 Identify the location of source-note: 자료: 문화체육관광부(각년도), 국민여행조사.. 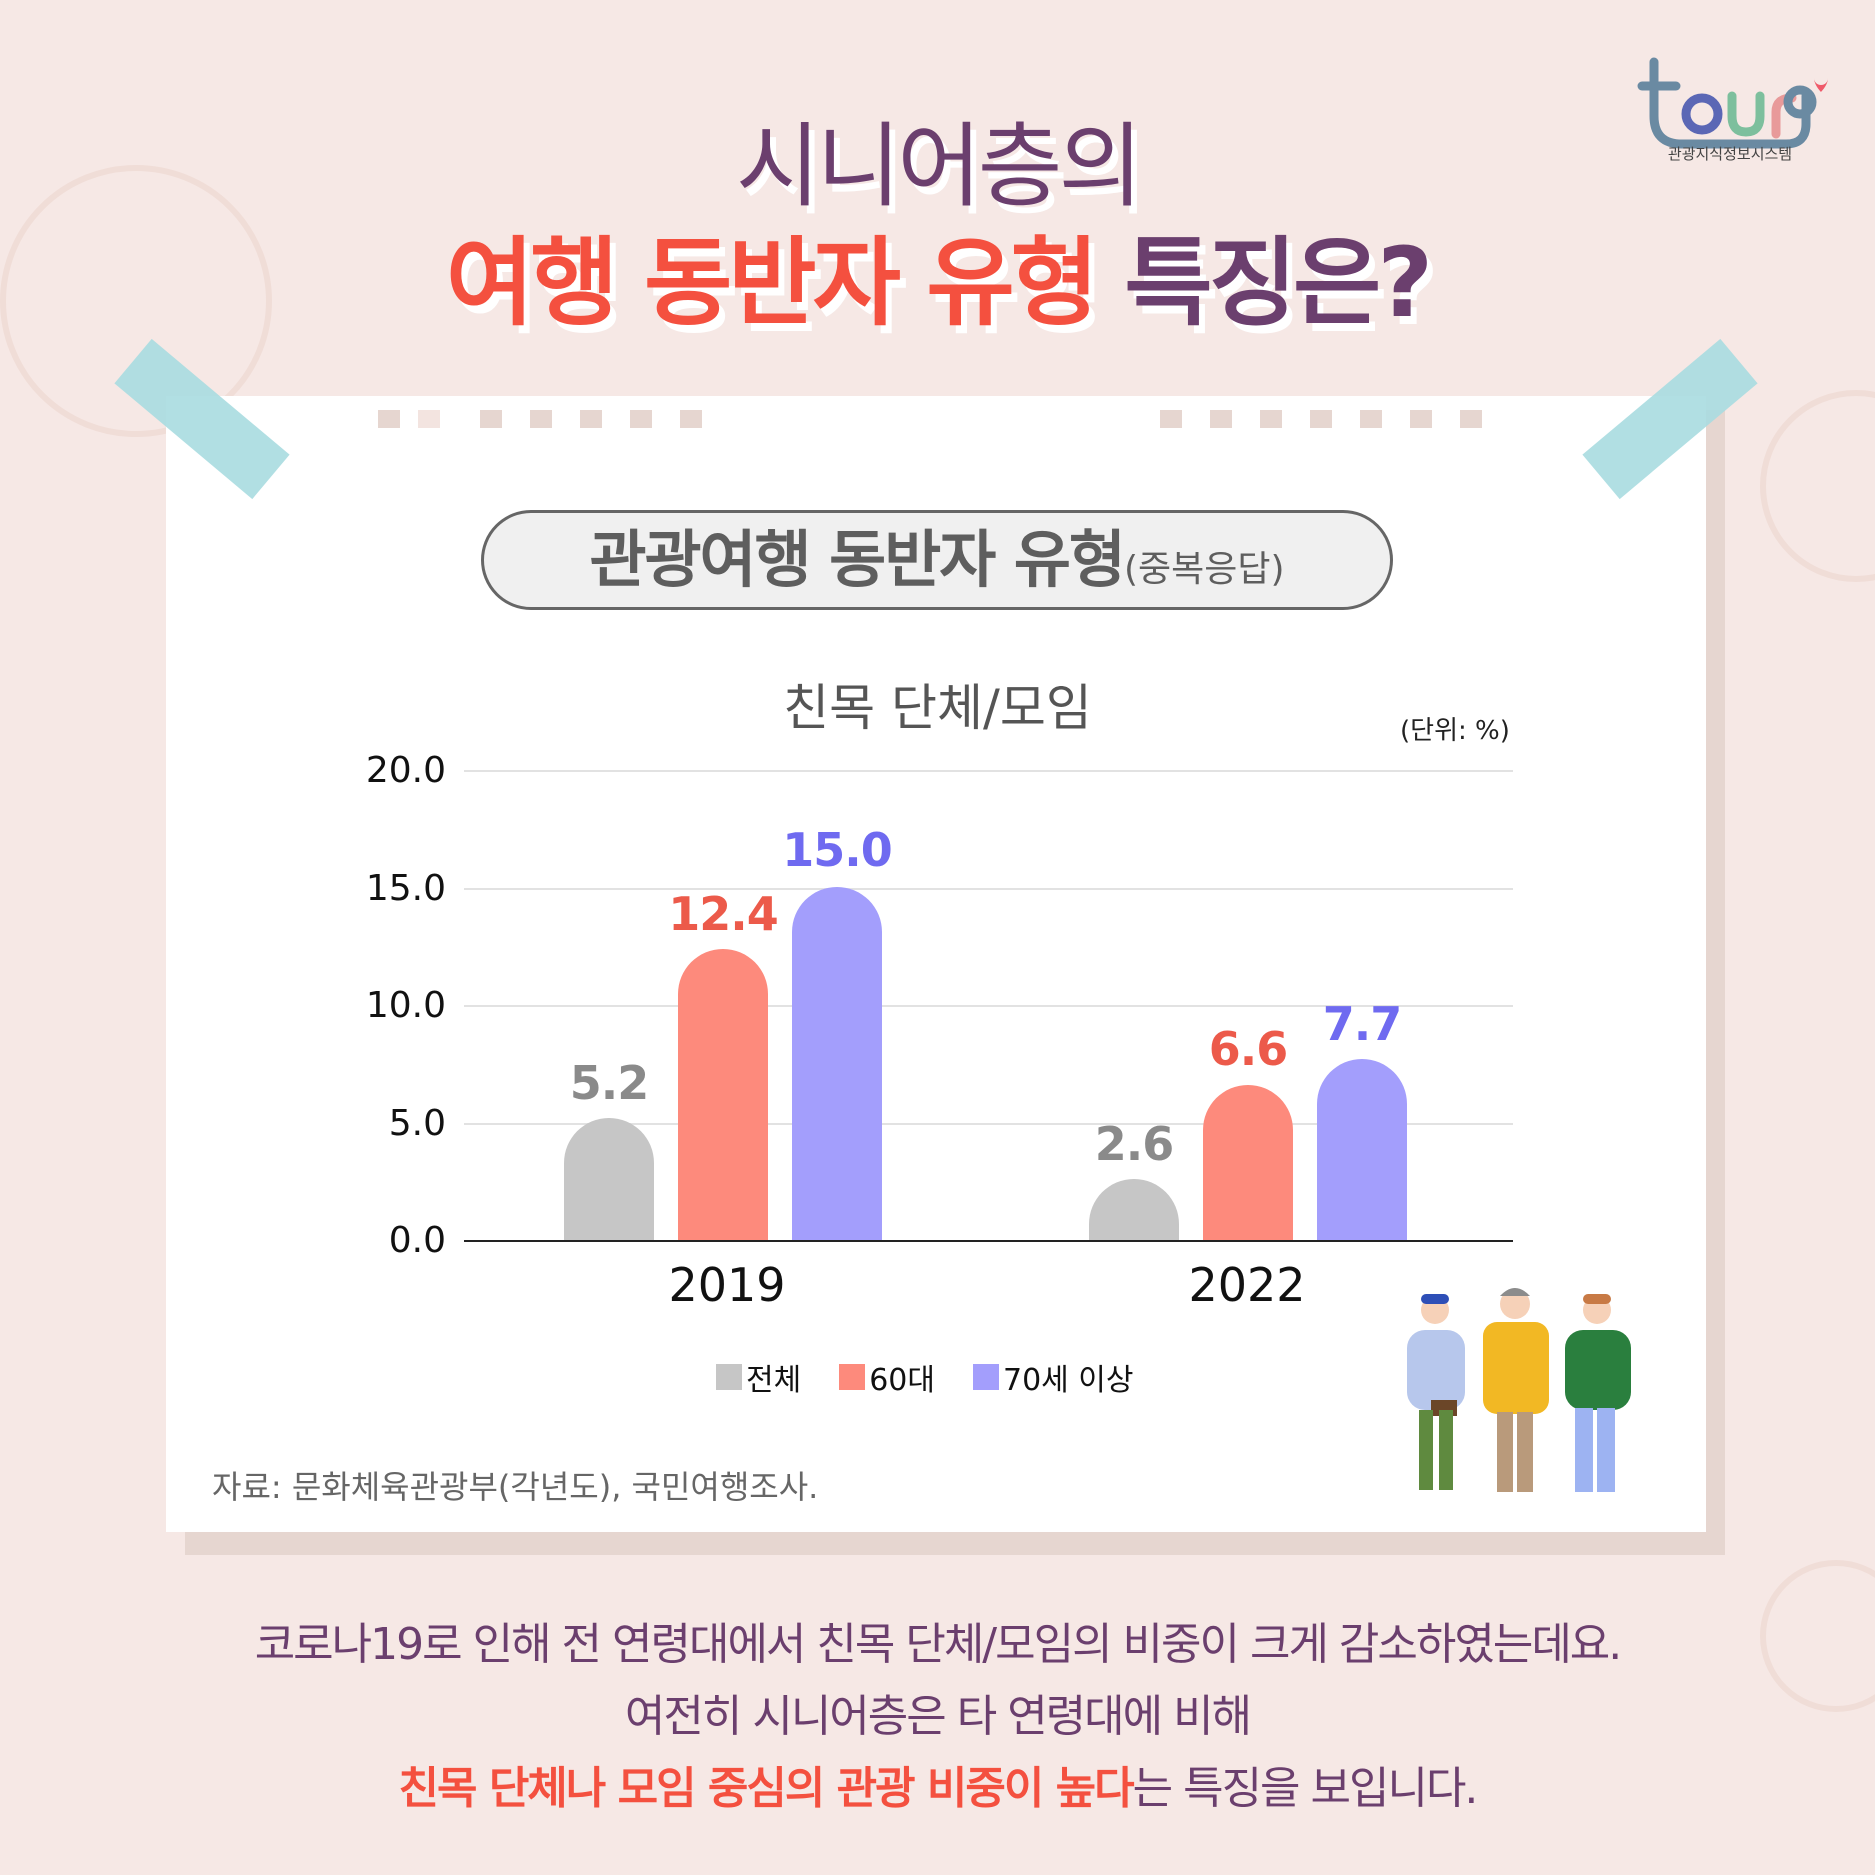
(515, 1487).